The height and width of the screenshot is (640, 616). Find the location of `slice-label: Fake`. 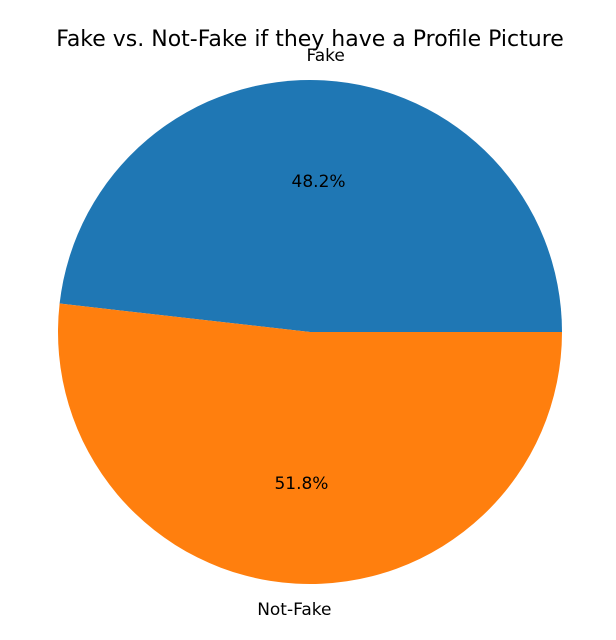

slice-label: Fake is located at coordinates (325, 56).